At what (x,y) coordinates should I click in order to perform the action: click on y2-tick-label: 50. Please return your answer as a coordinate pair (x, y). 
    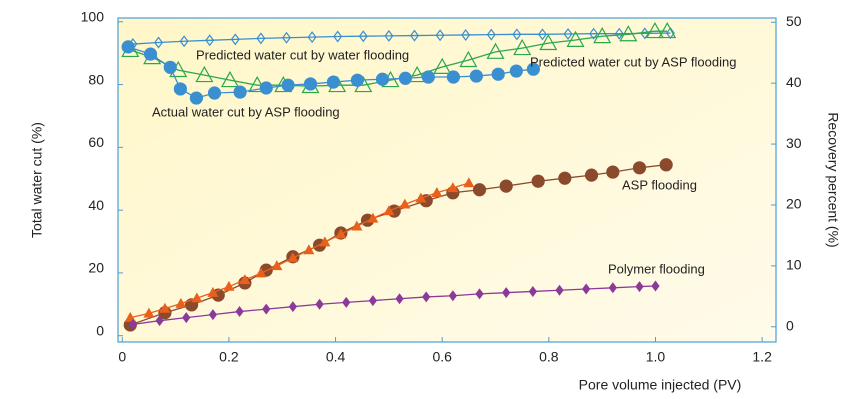
    Looking at the image, I should click on (794, 21).